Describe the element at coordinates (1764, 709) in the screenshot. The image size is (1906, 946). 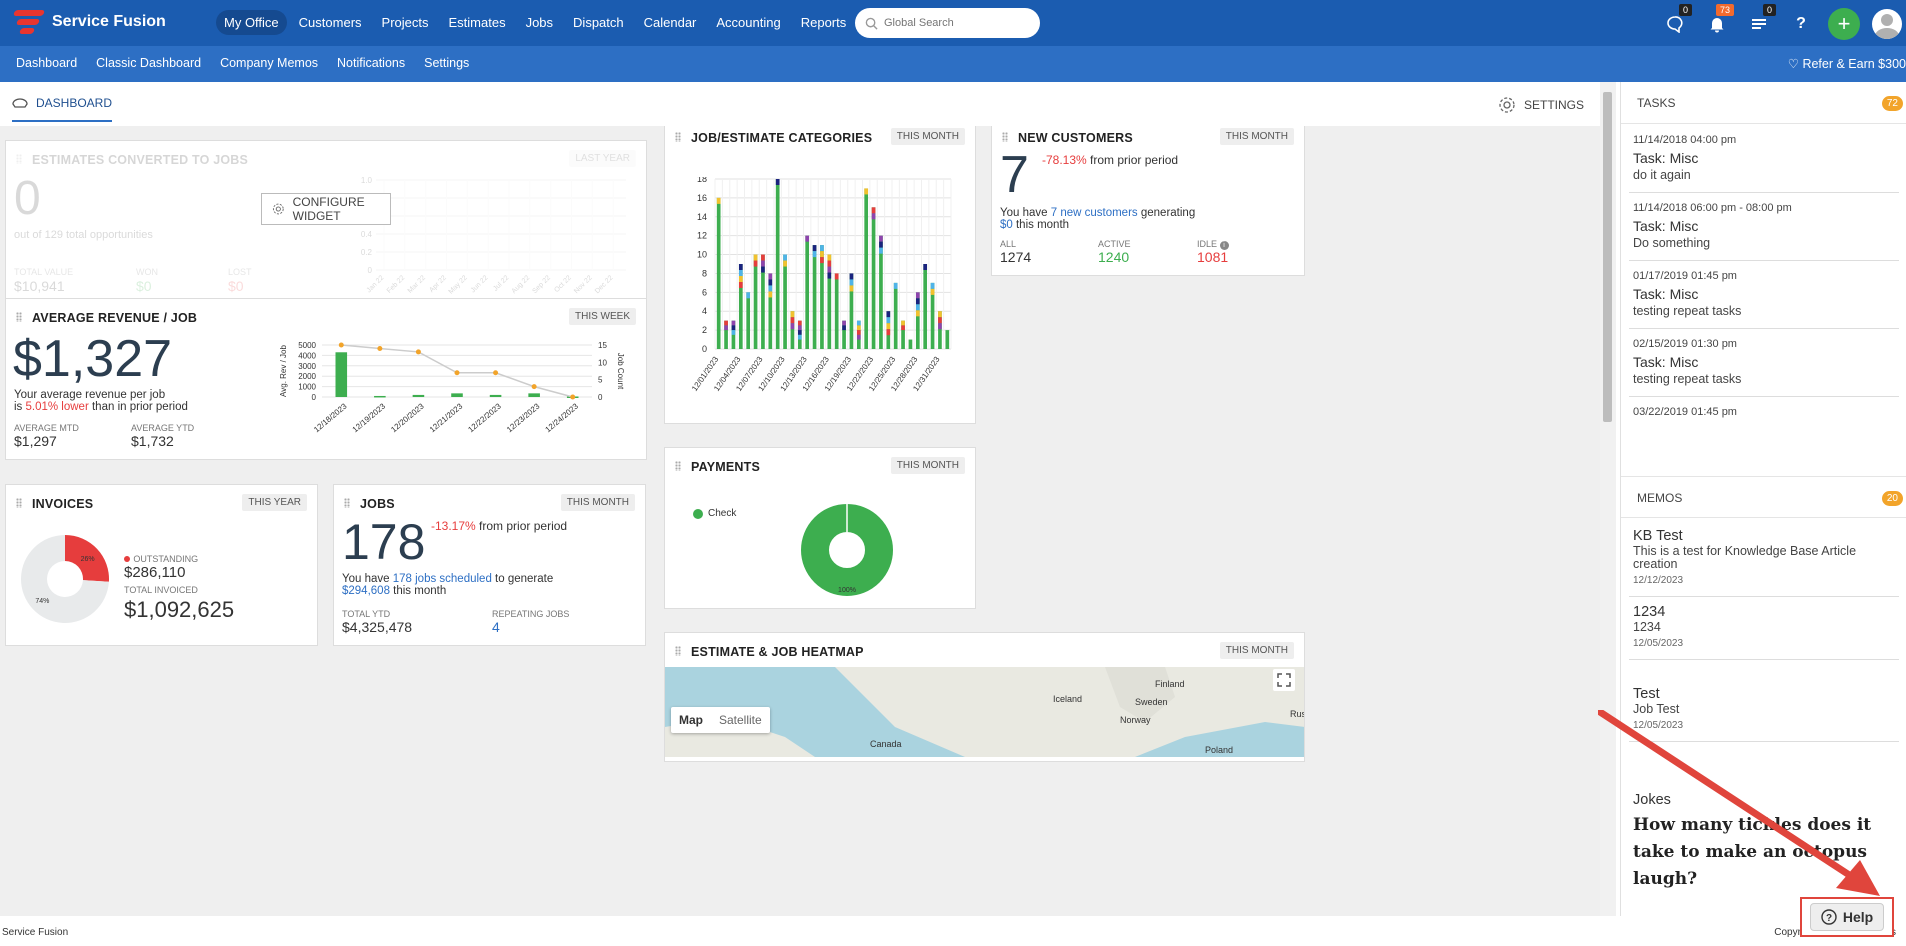
I see `memo-item: Test Job Test 12/05/2023` at that location.